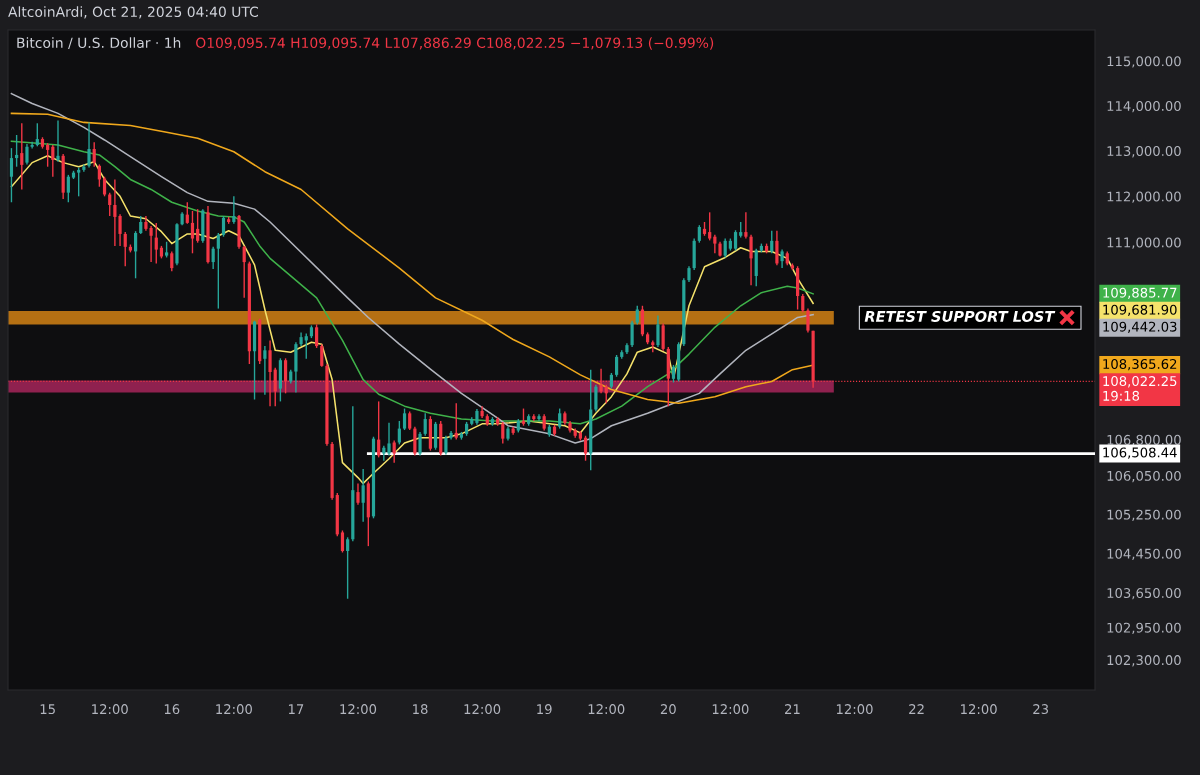 This screenshot has height=775, width=1200. What do you see at coordinates (1041, 709) in the screenshot?
I see `x-tick-label: 23` at bounding box center [1041, 709].